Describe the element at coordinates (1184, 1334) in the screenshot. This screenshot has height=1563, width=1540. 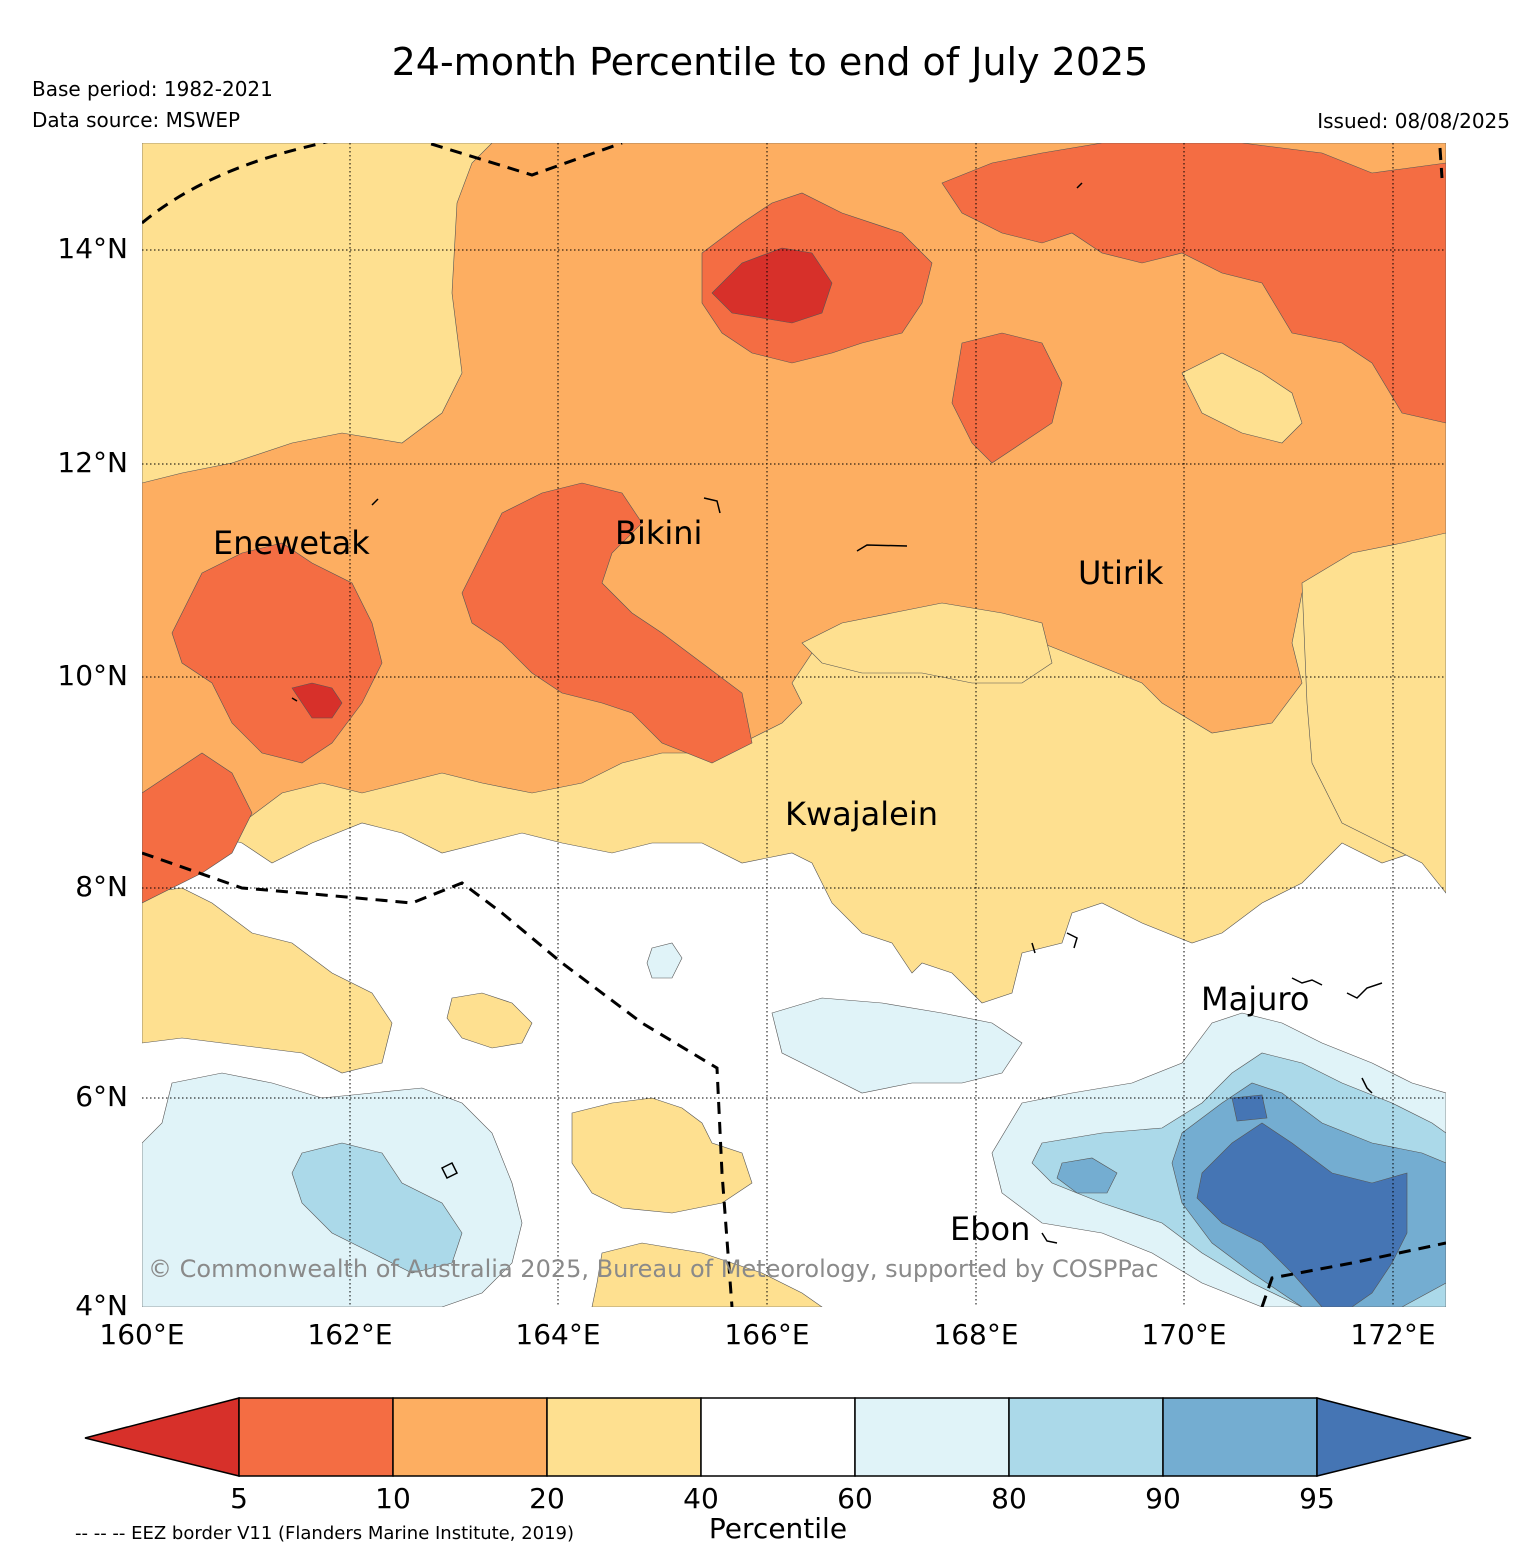
I see `lon-label-170e: 170°E` at that location.